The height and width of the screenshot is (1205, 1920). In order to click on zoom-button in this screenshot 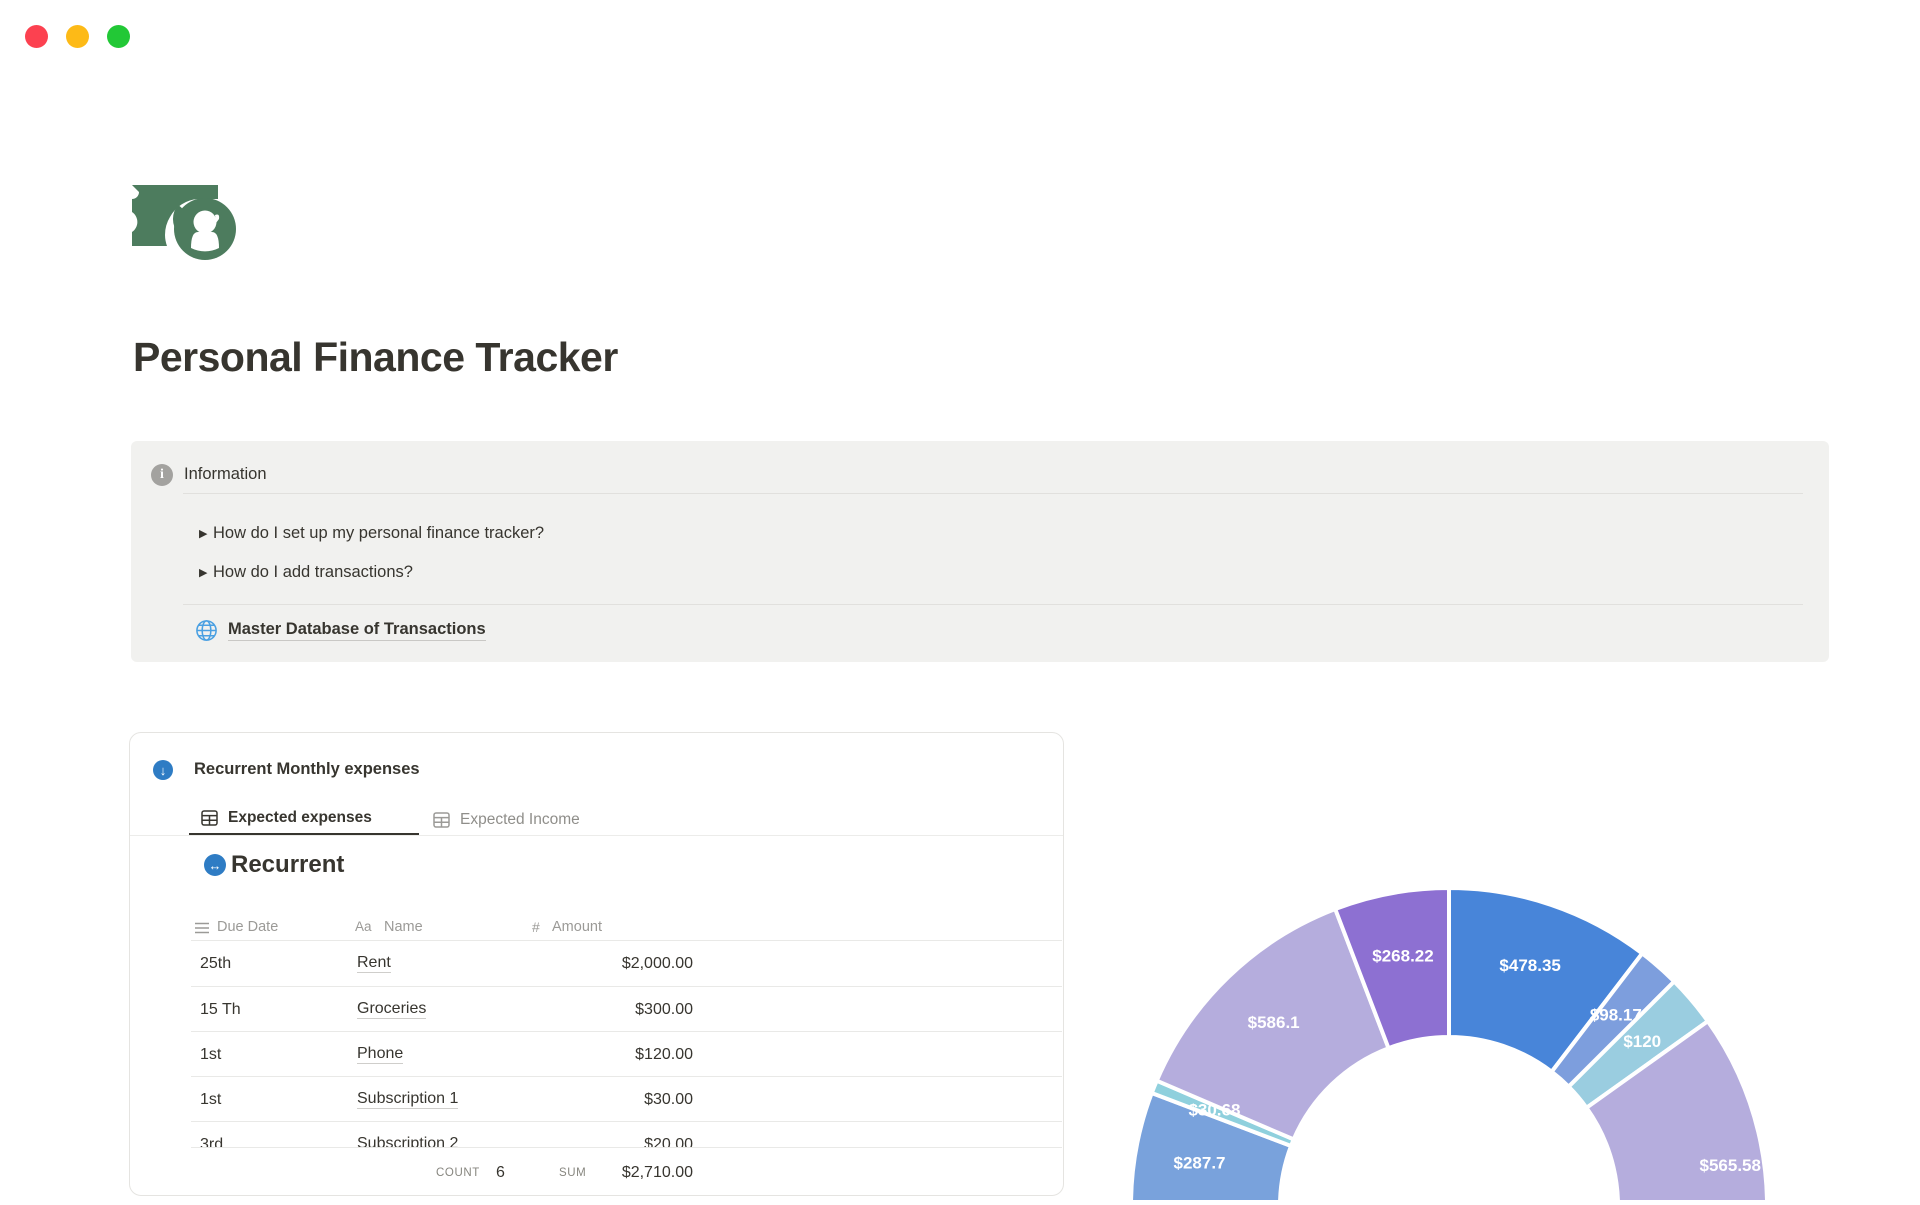, I will do `click(118, 36)`.